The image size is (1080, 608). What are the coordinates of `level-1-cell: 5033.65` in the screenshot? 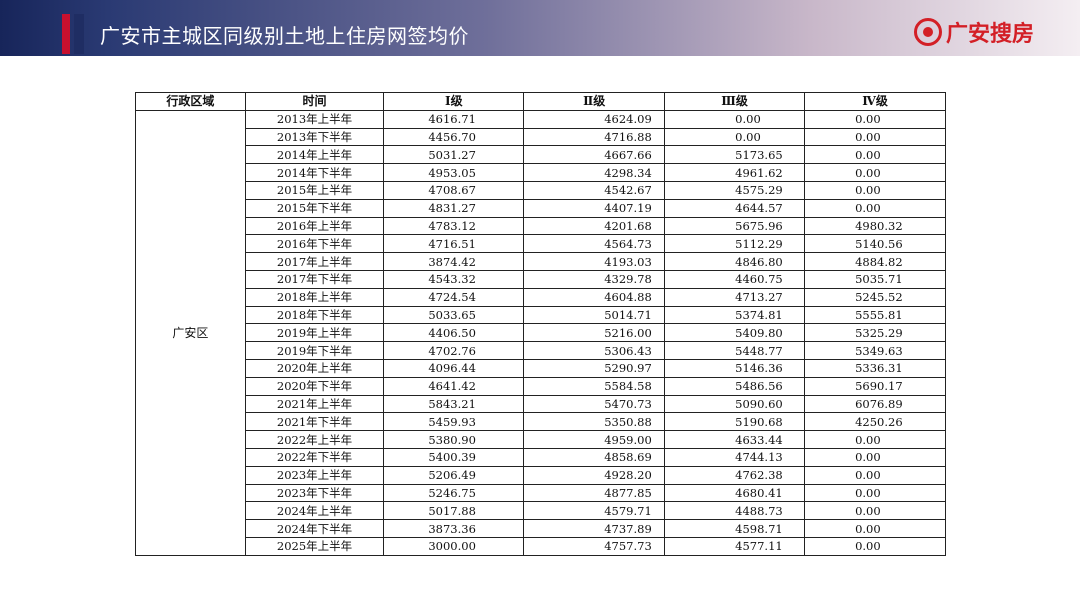 It's located at (454, 315).